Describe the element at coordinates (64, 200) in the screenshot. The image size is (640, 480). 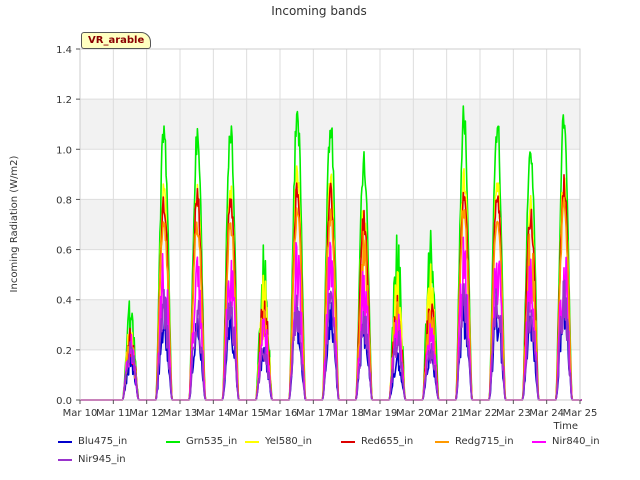
I see `y-tick-label: 0.8` at that location.